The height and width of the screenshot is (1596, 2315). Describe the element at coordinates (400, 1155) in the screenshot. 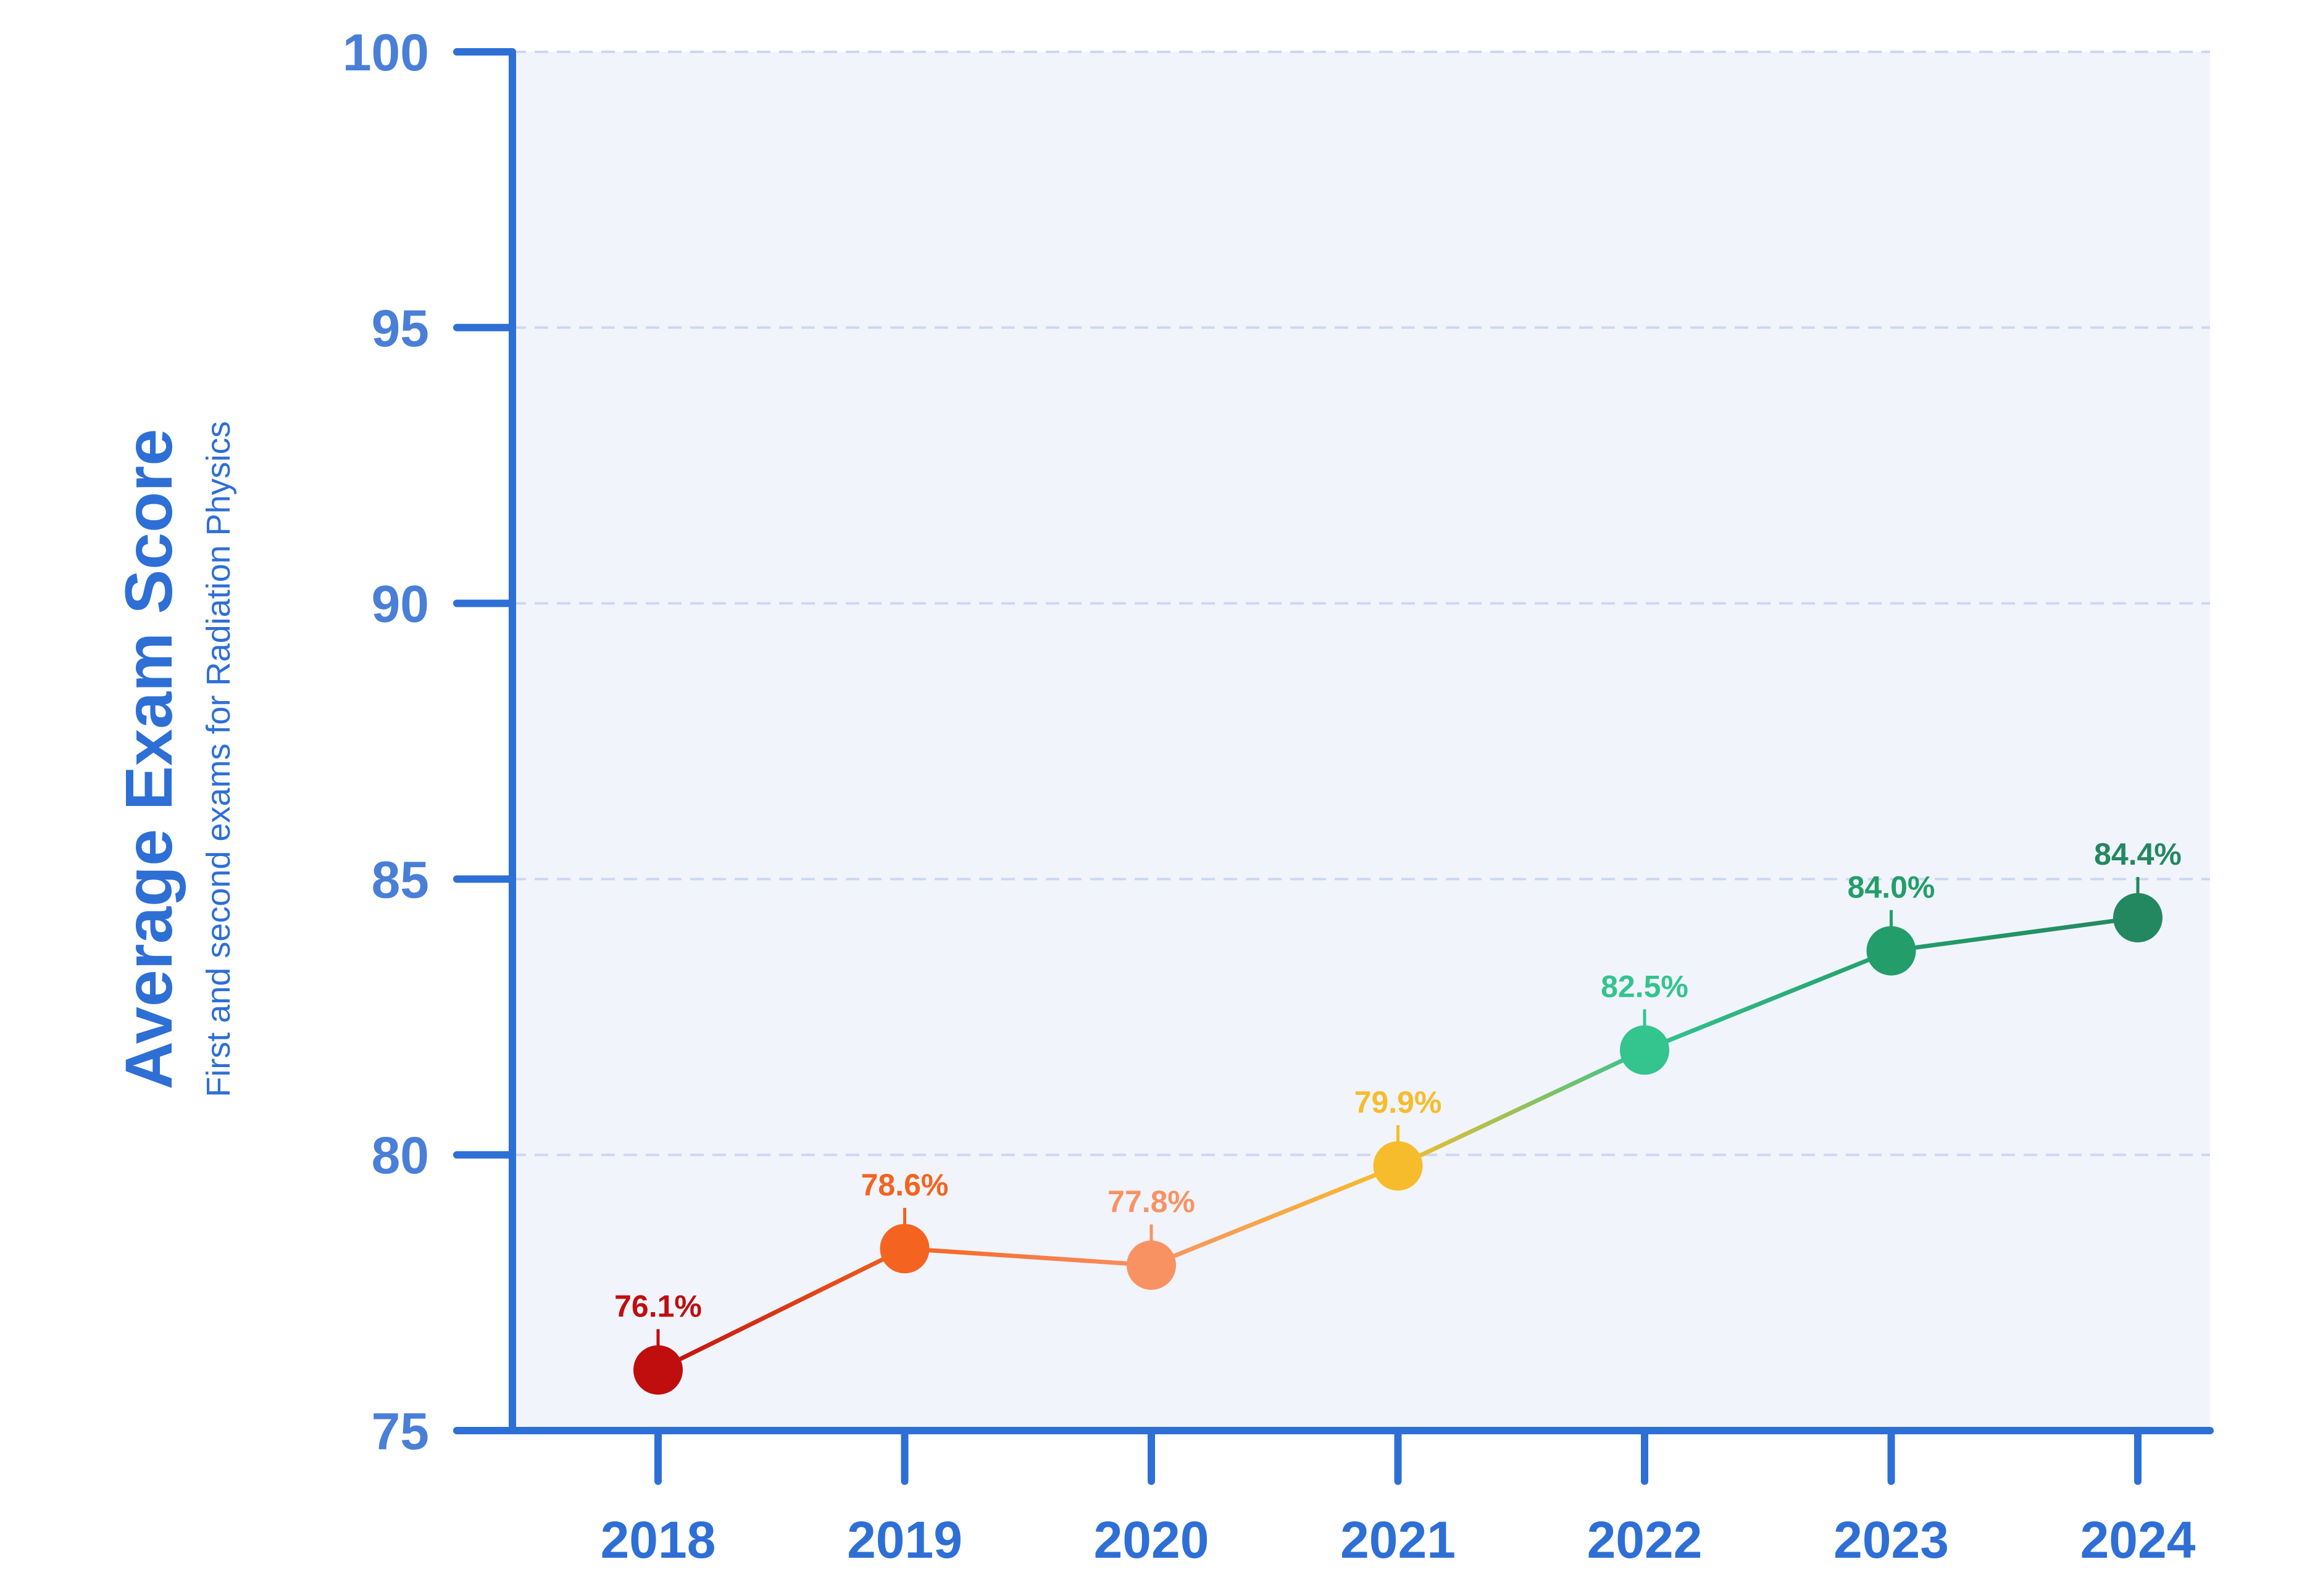

I see `y-tick-label: 80` at that location.